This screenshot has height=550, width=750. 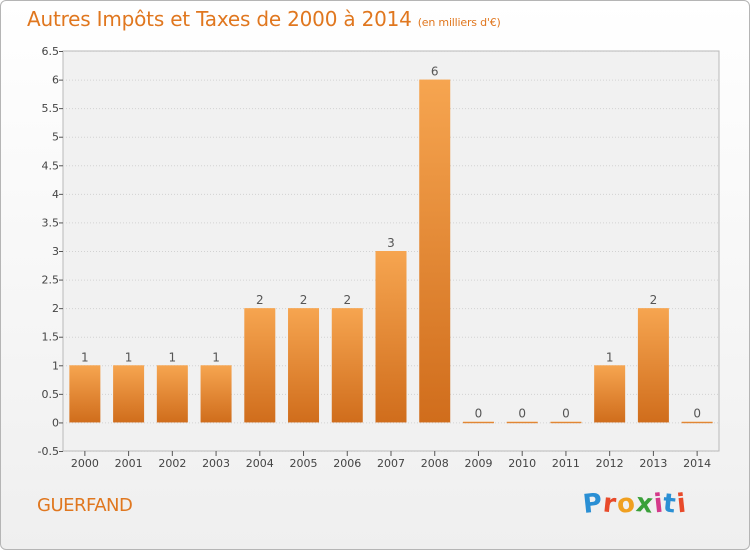 What do you see at coordinates (522, 414) in the screenshot?
I see `data-label-2010: 0` at bounding box center [522, 414].